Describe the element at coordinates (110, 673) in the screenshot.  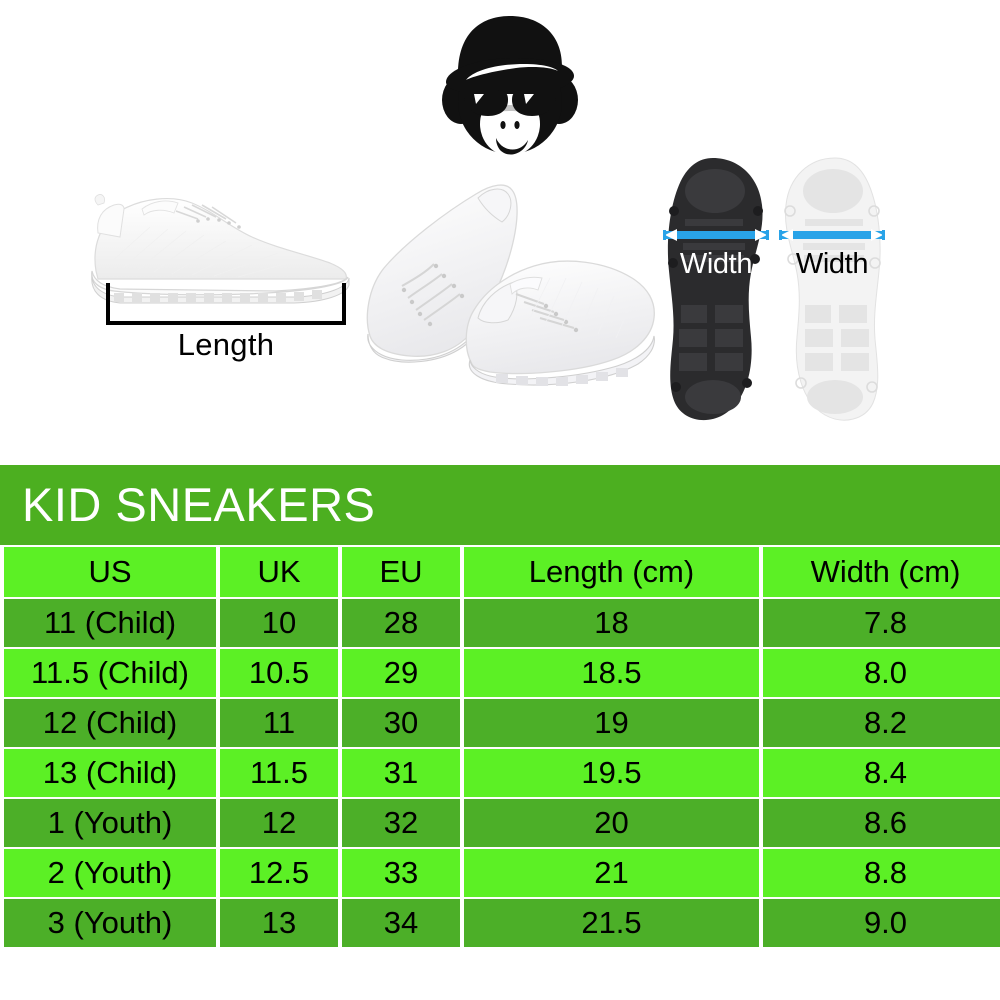
I see `cell-us: 11.5 (Child)` at that location.